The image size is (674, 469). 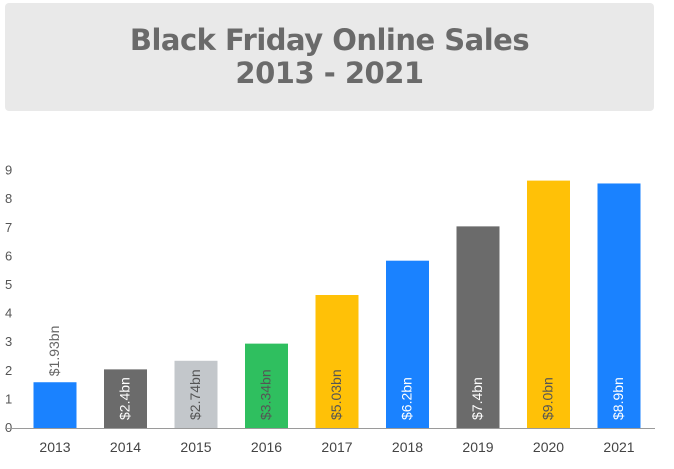 I want to click on data-label-2016: $3.34bn, so click(x=266, y=394).